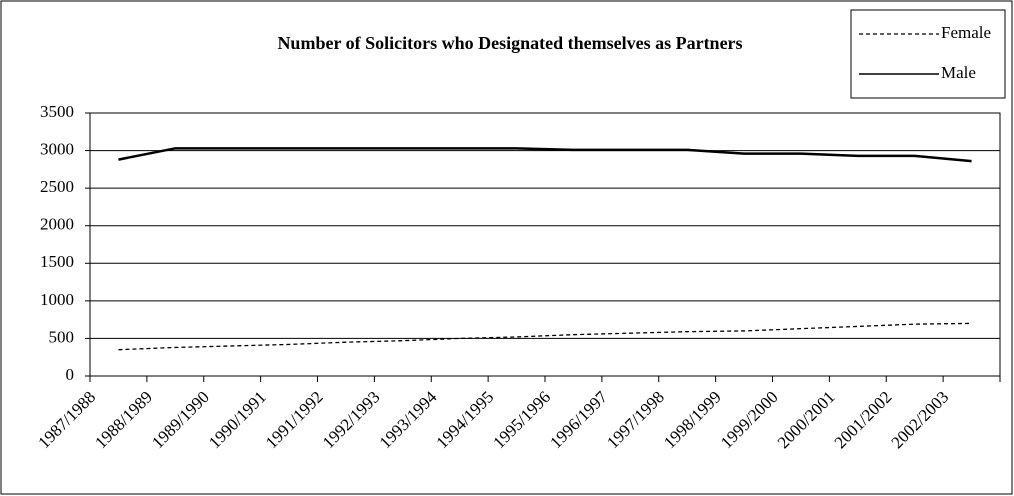 This screenshot has width=1014, height=496. I want to click on legend-label: Male, so click(958, 72).